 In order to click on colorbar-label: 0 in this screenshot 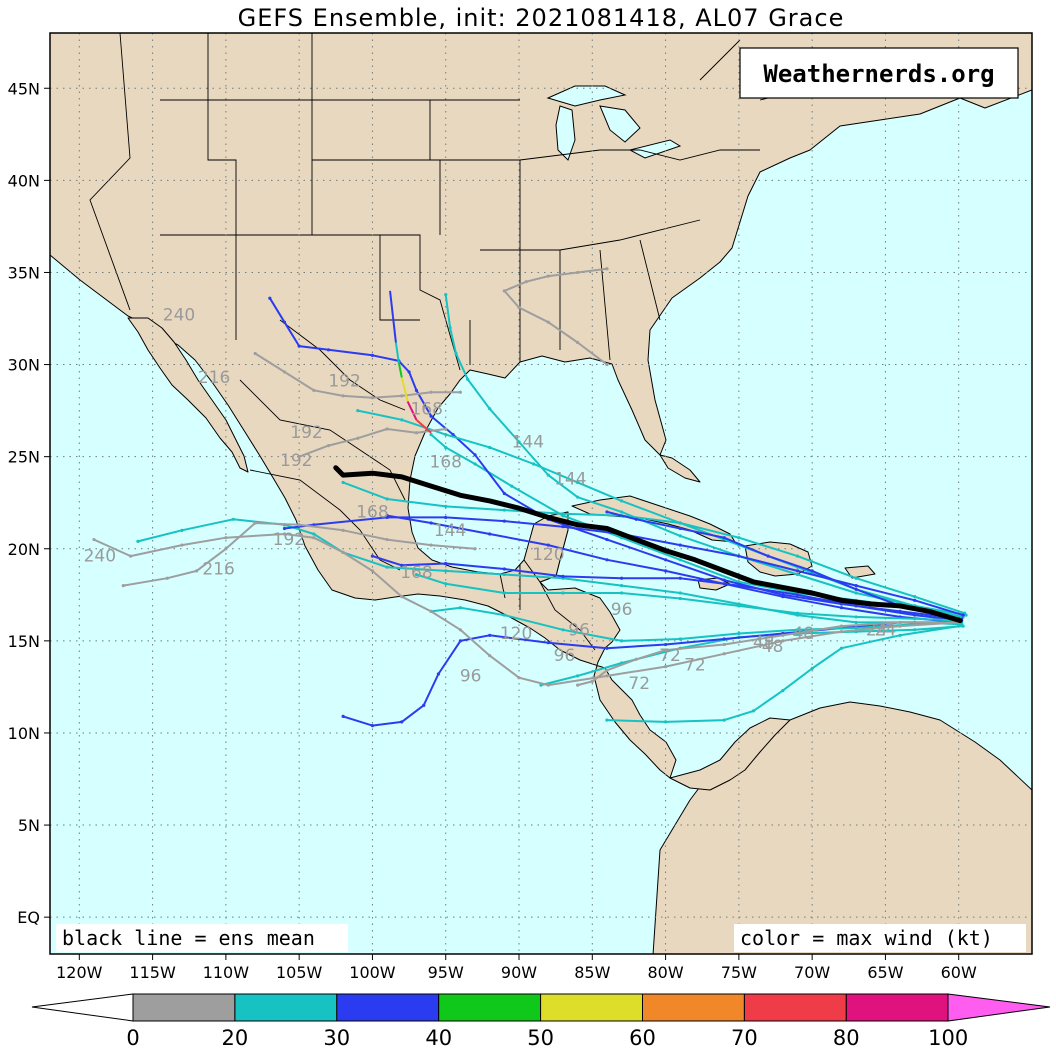, I will do `click(132, 1038)`.